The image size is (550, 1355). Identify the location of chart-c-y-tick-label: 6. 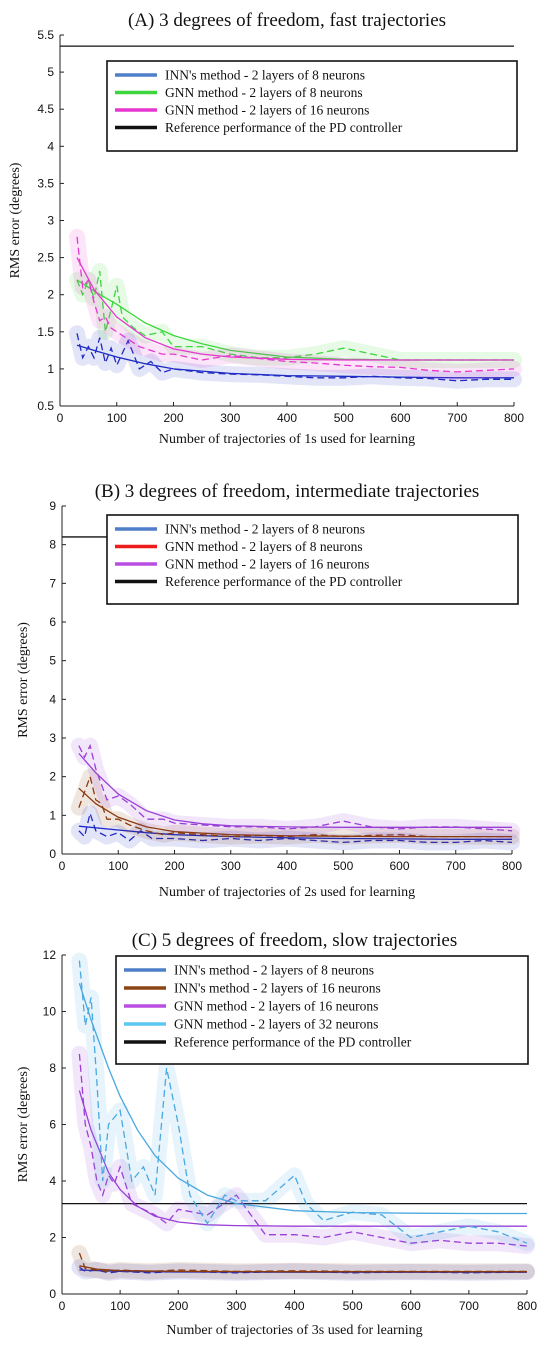
(52, 1125).